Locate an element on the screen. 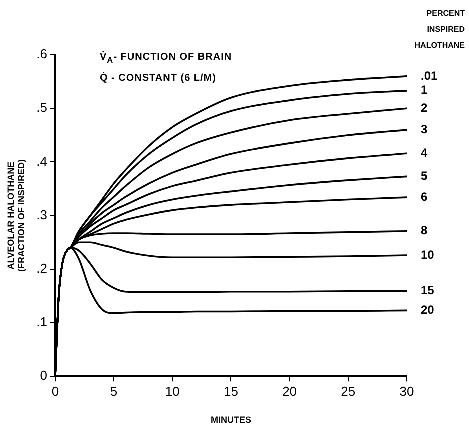 The height and width of the screenshot is (436, 469). x-tick-label: 20 is located at coordinates (290, 391).